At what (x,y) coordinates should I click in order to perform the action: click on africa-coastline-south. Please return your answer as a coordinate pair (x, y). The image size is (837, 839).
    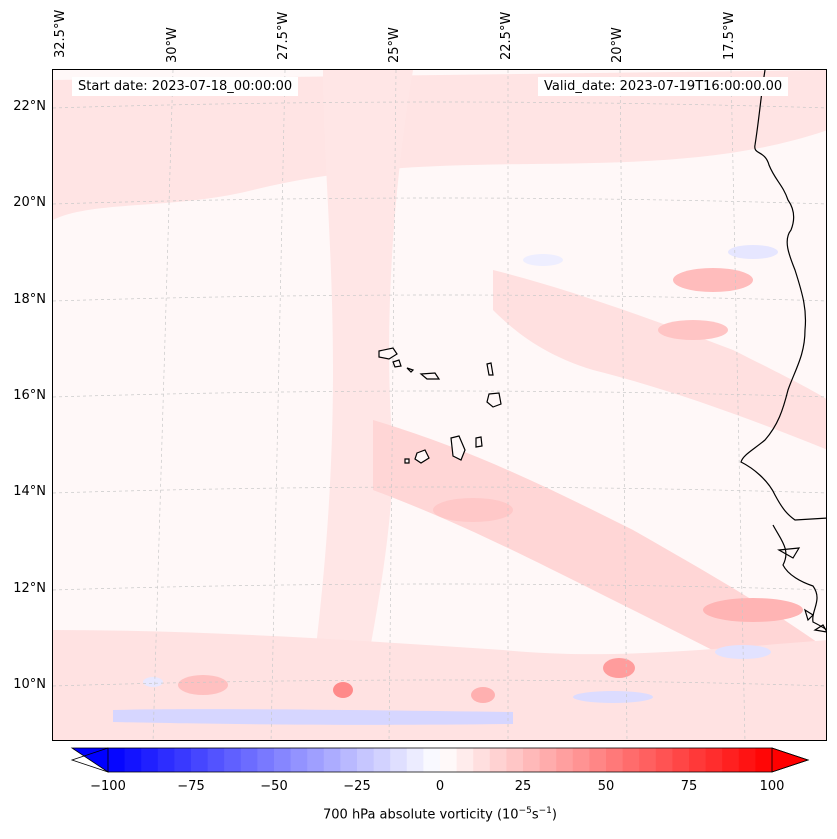
    Looking at the image, I should click on (799, 577).